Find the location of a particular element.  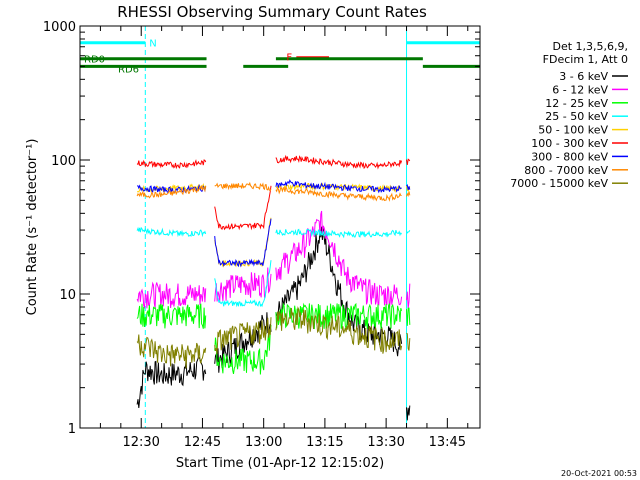

series-3-line is located at coordinates (273, 267).